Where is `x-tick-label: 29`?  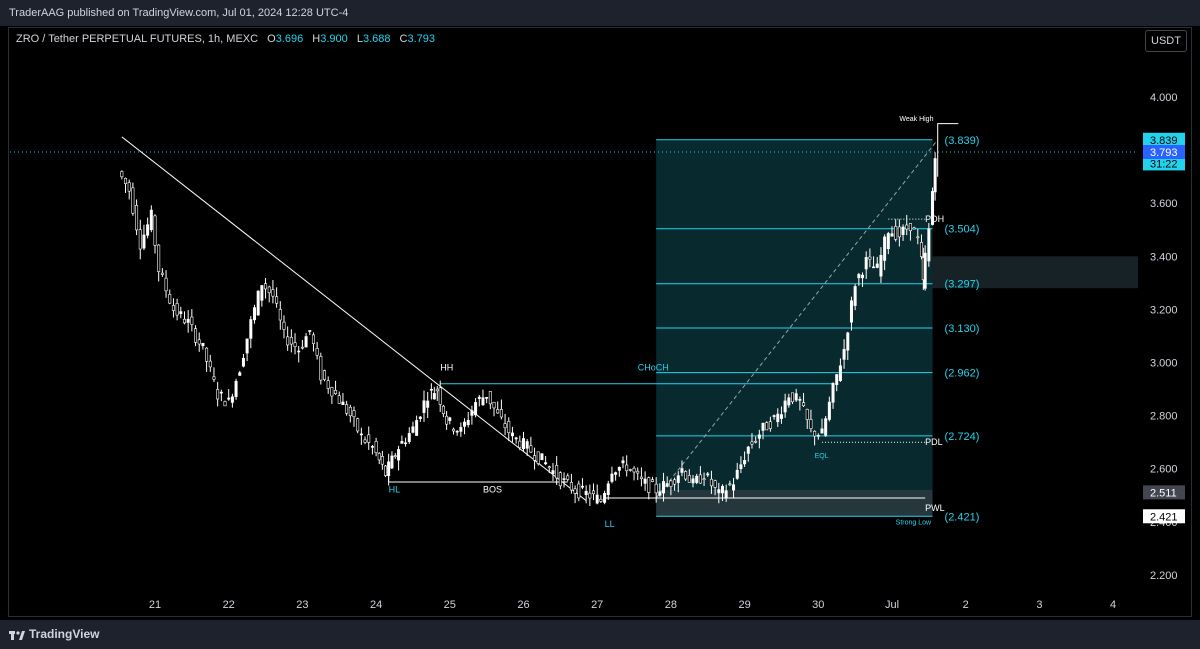 x-tick-label: 29 is located at coordinates (744, 605).